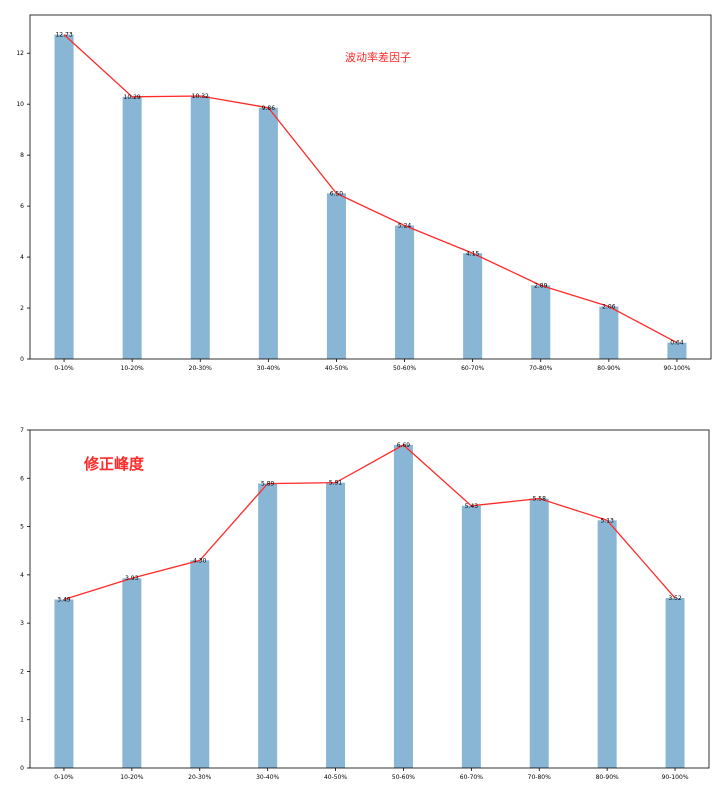  Describe the element at coordinates (63, 35) in the screenshot. I see `data-label: 12.73` at that location.